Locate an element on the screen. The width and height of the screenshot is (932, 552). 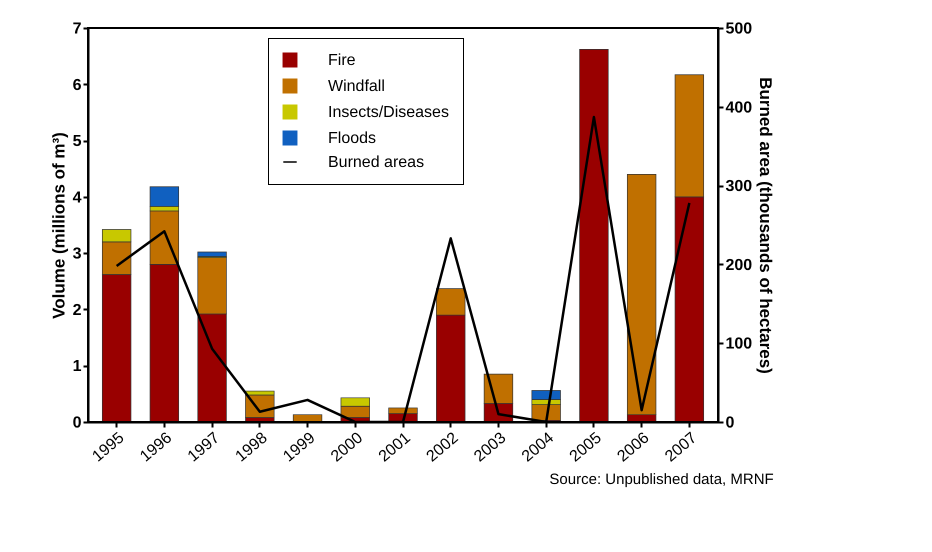
legend-label: Burned areas is located at coordinates (376, 162).